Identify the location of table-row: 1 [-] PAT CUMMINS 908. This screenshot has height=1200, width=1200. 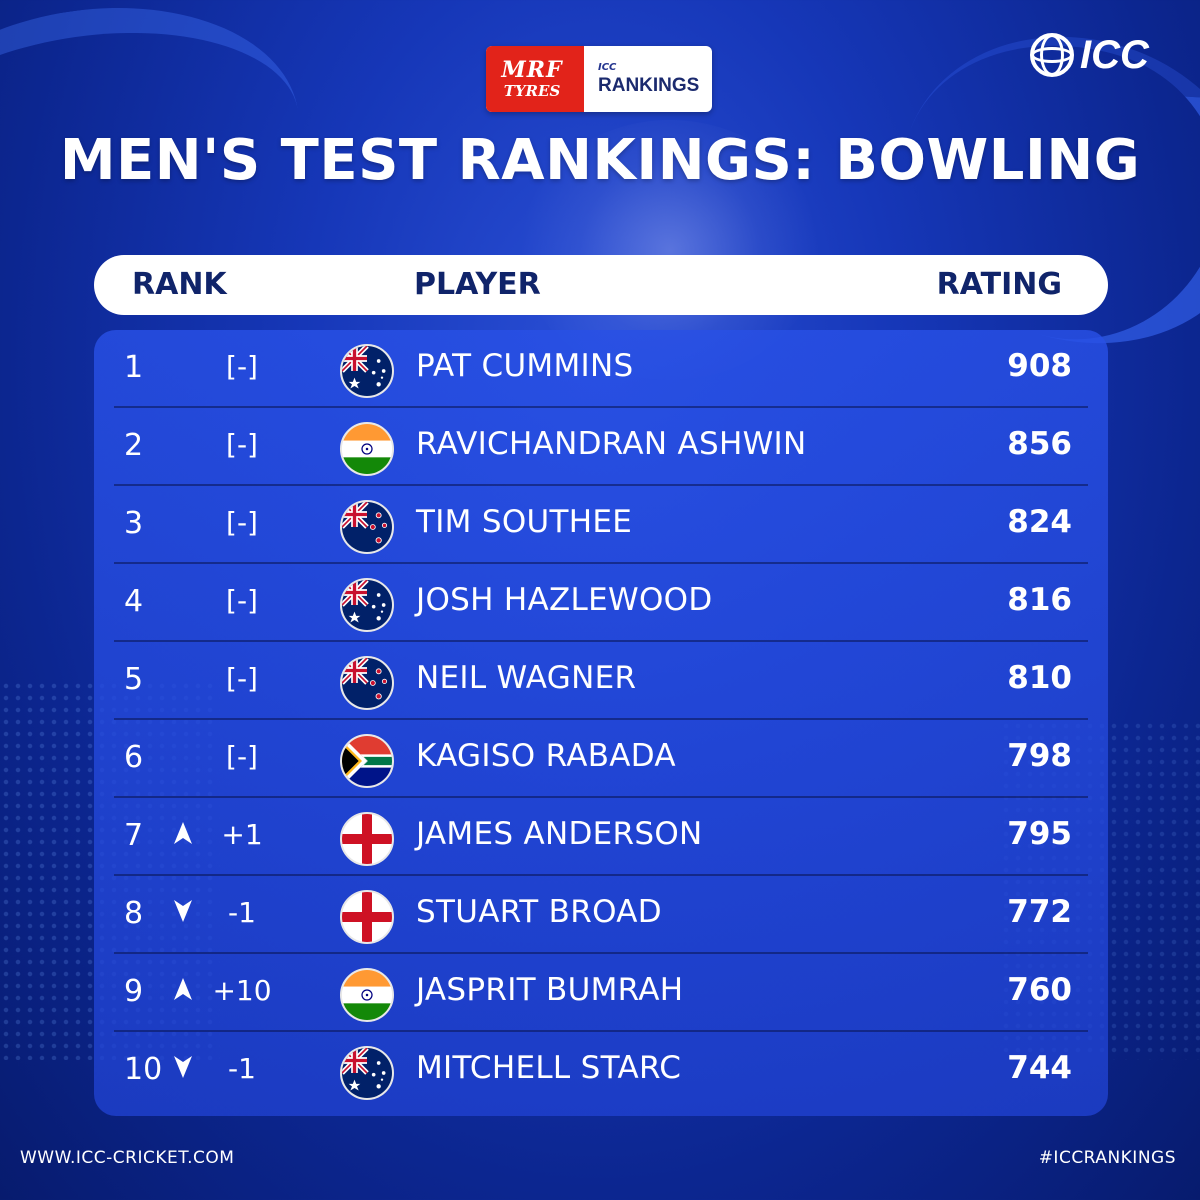
(601, 369).